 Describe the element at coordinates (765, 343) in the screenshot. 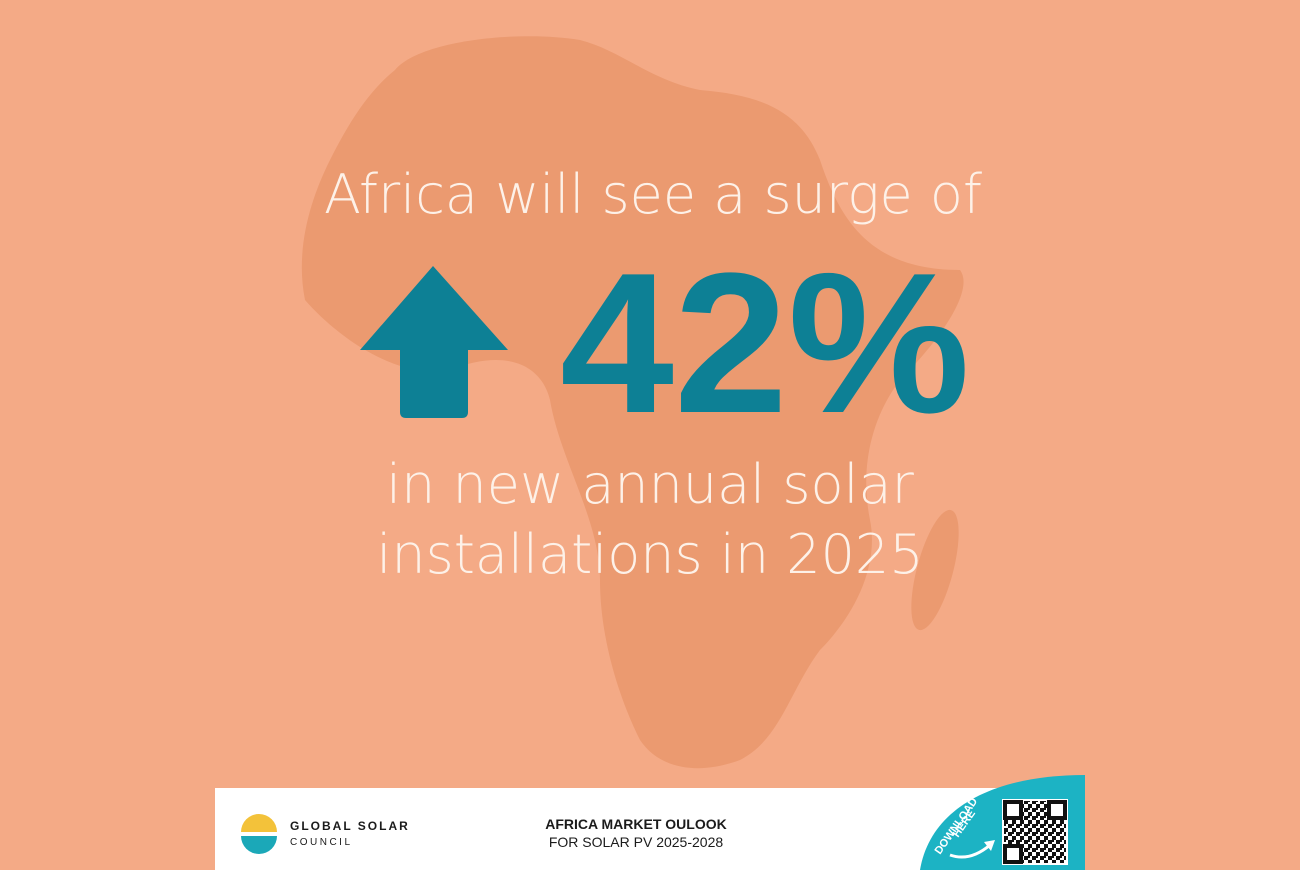

I see `stat: 42%` at that location.